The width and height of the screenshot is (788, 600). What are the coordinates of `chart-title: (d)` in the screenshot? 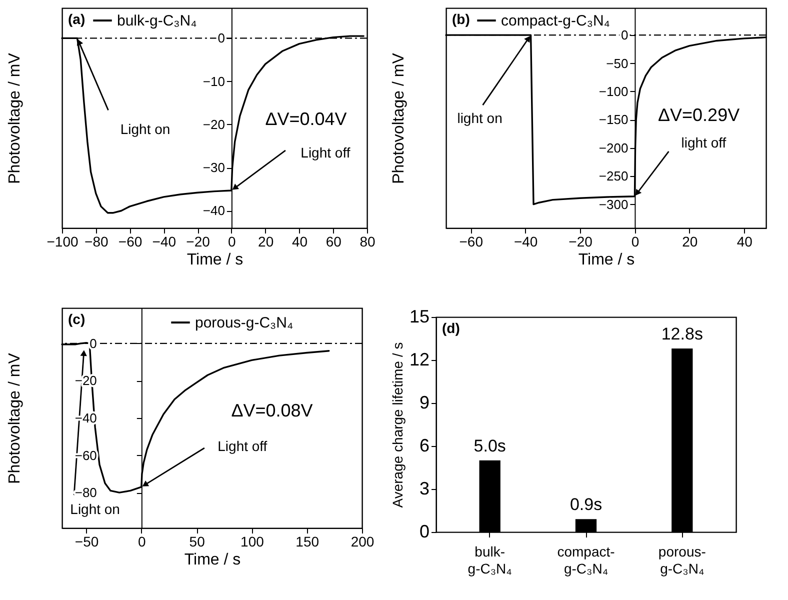 It's located at (451, 328).